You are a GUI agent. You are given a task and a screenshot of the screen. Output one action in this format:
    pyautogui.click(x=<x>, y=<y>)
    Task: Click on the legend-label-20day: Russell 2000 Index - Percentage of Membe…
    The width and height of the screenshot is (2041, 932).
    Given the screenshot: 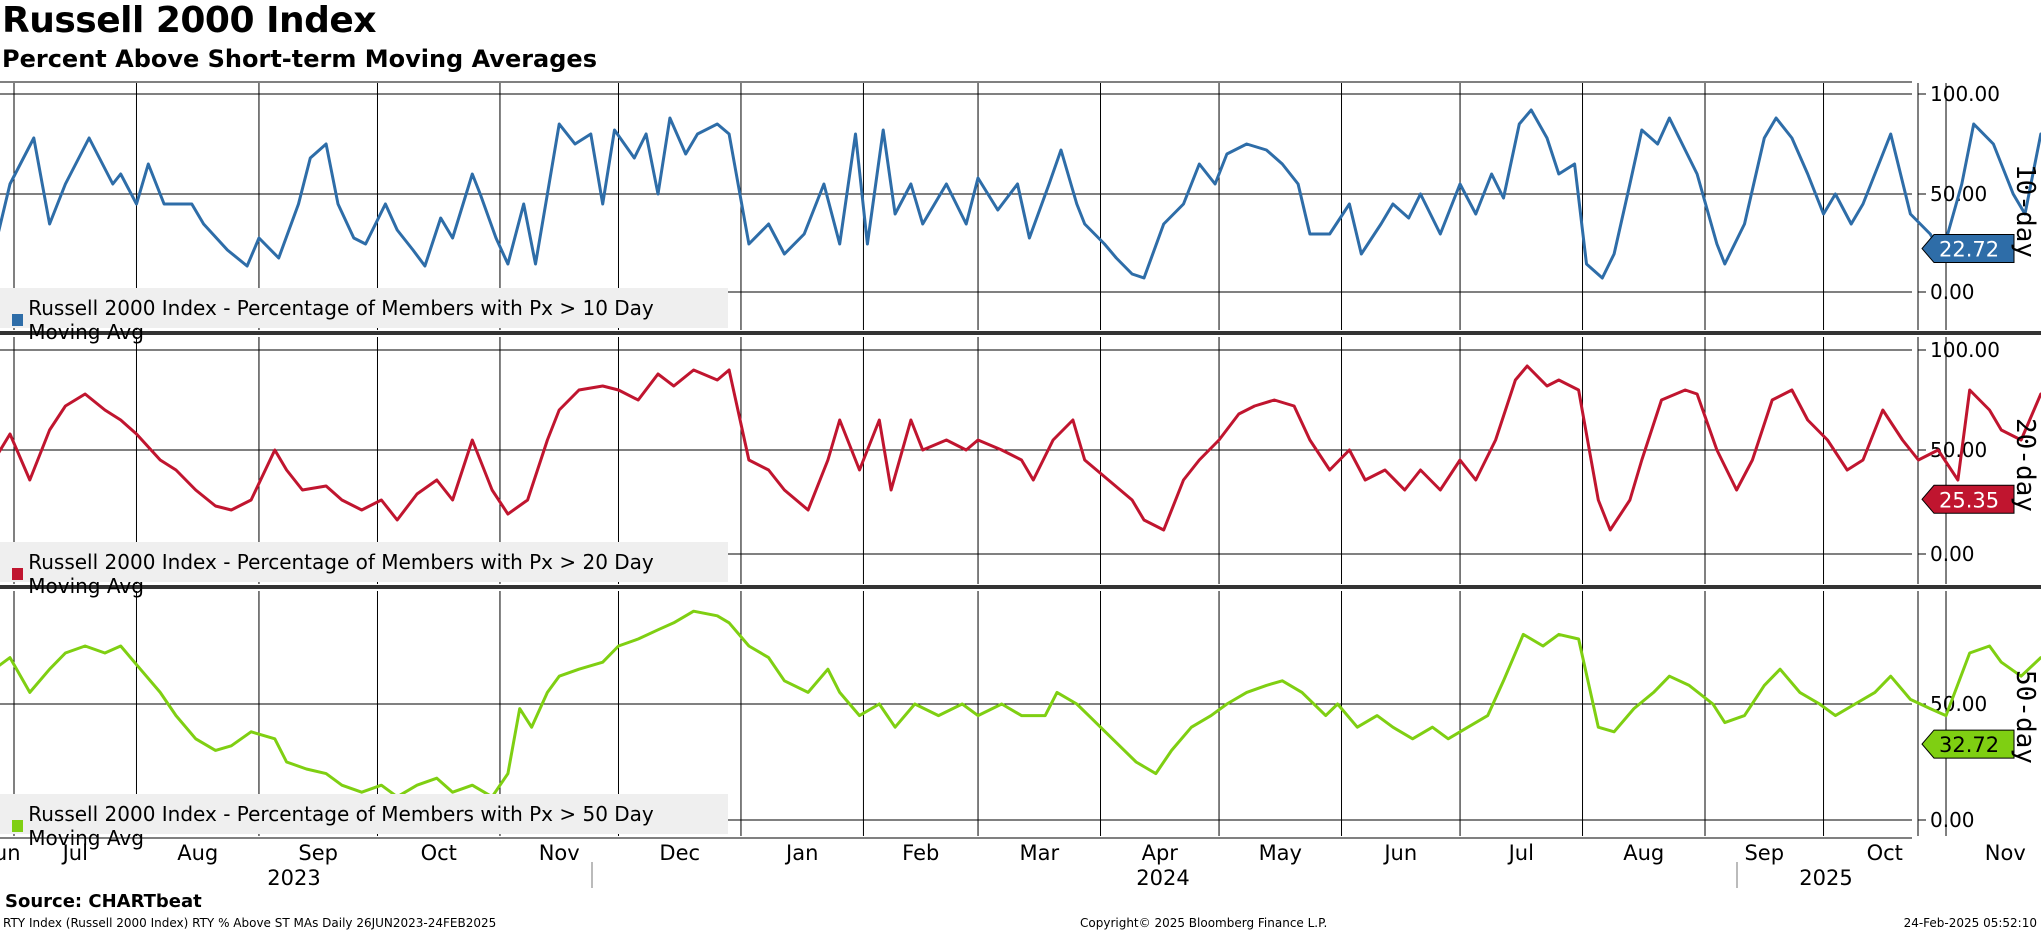 What is the action you would take?
    pyautogui.click(x=341, y=574)
    